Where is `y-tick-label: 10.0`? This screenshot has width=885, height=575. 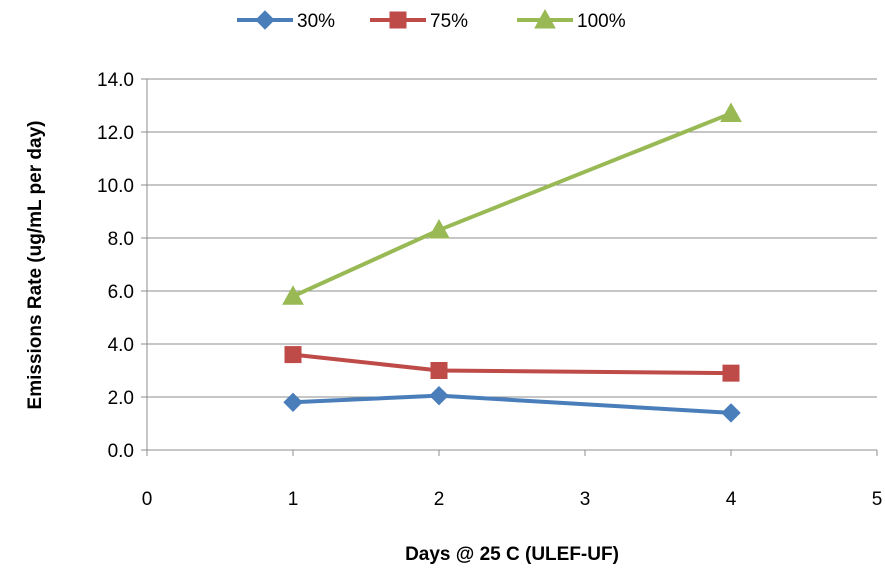
y-tick-label: 10.0 is located at coordinates (115, 186).